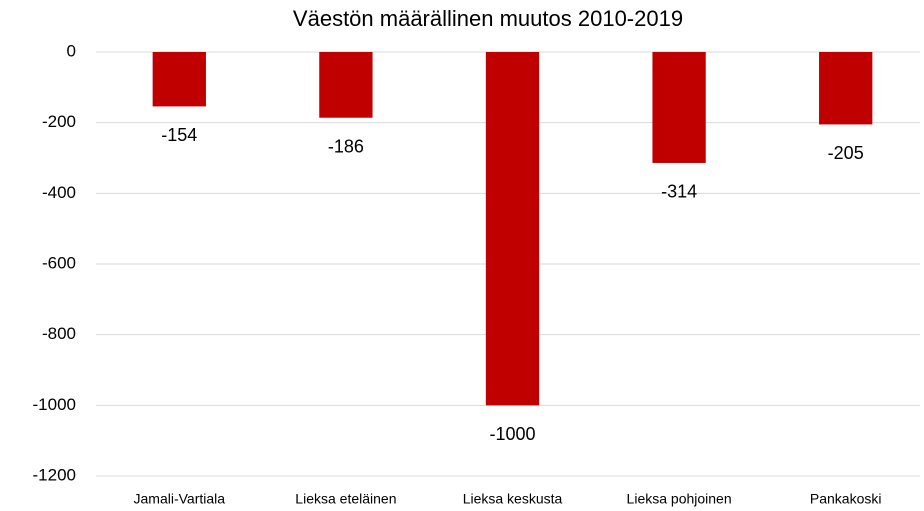  I want to click on x-tick-label: Jamali-Vartiala, so click(180, 499).